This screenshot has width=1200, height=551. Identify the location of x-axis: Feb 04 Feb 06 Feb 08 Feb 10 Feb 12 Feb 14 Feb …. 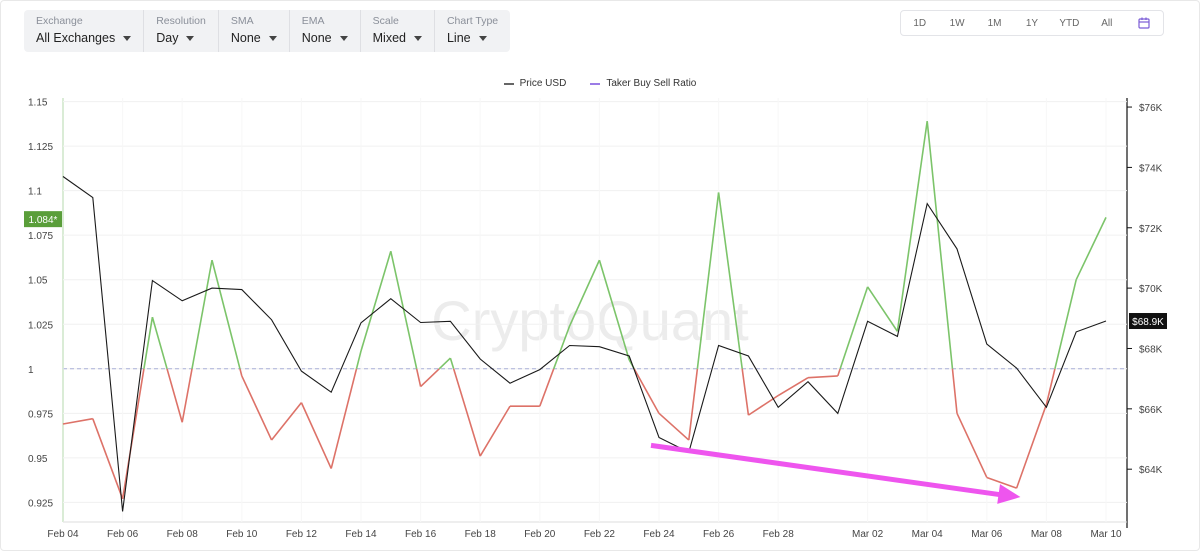
(584, 534).